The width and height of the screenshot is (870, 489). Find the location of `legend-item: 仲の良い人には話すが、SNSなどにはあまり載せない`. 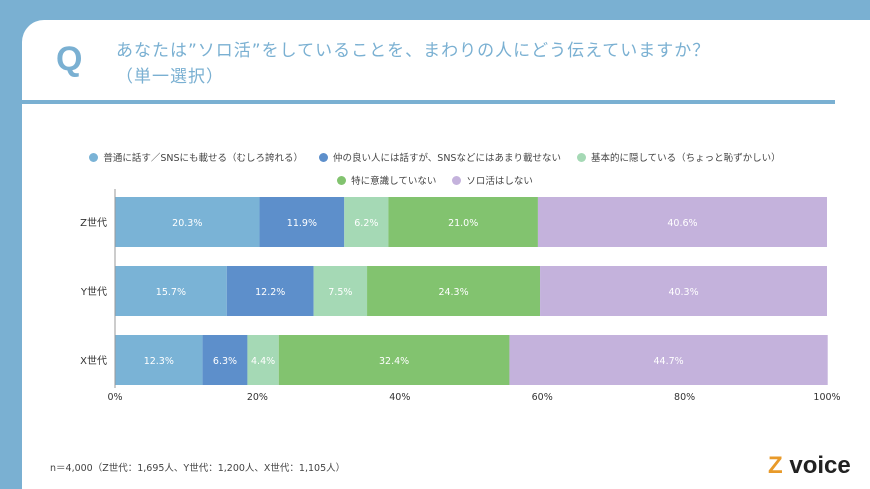

legend-item: 仲の良い人には話すが、SNSなどにはあまり載せない is located at coordinates (439, 157).